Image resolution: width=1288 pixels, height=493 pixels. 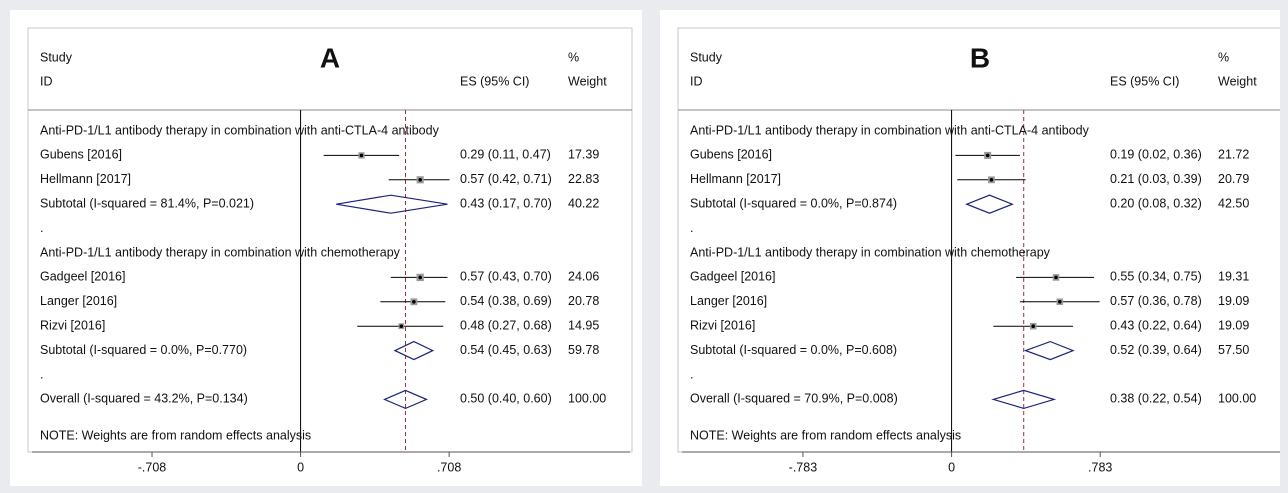 What do you see at coordinates (1156, 399) in the screenshot?
I see `es-label: 0.38 (0.22, 0.54)` at bounding box center [1156, 399].